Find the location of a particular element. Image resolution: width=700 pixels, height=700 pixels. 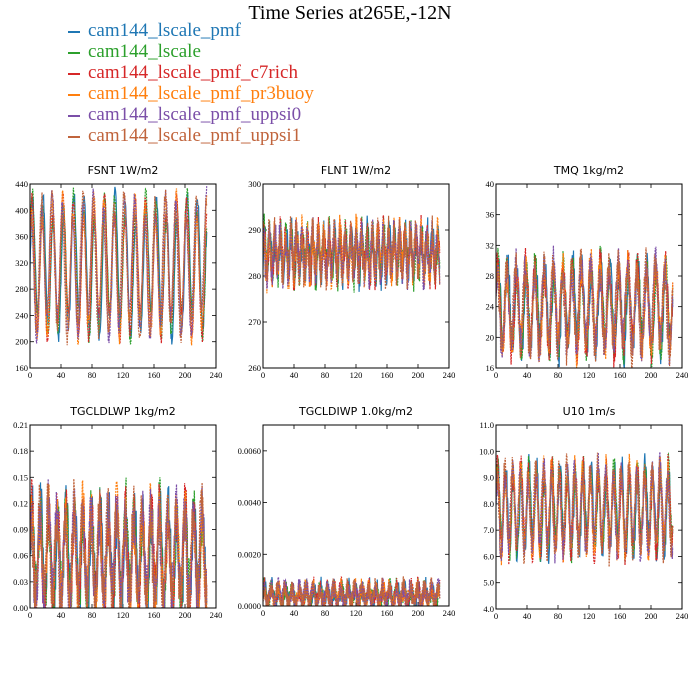

y-tick-label: 400 is located at coordinates (21, 210).